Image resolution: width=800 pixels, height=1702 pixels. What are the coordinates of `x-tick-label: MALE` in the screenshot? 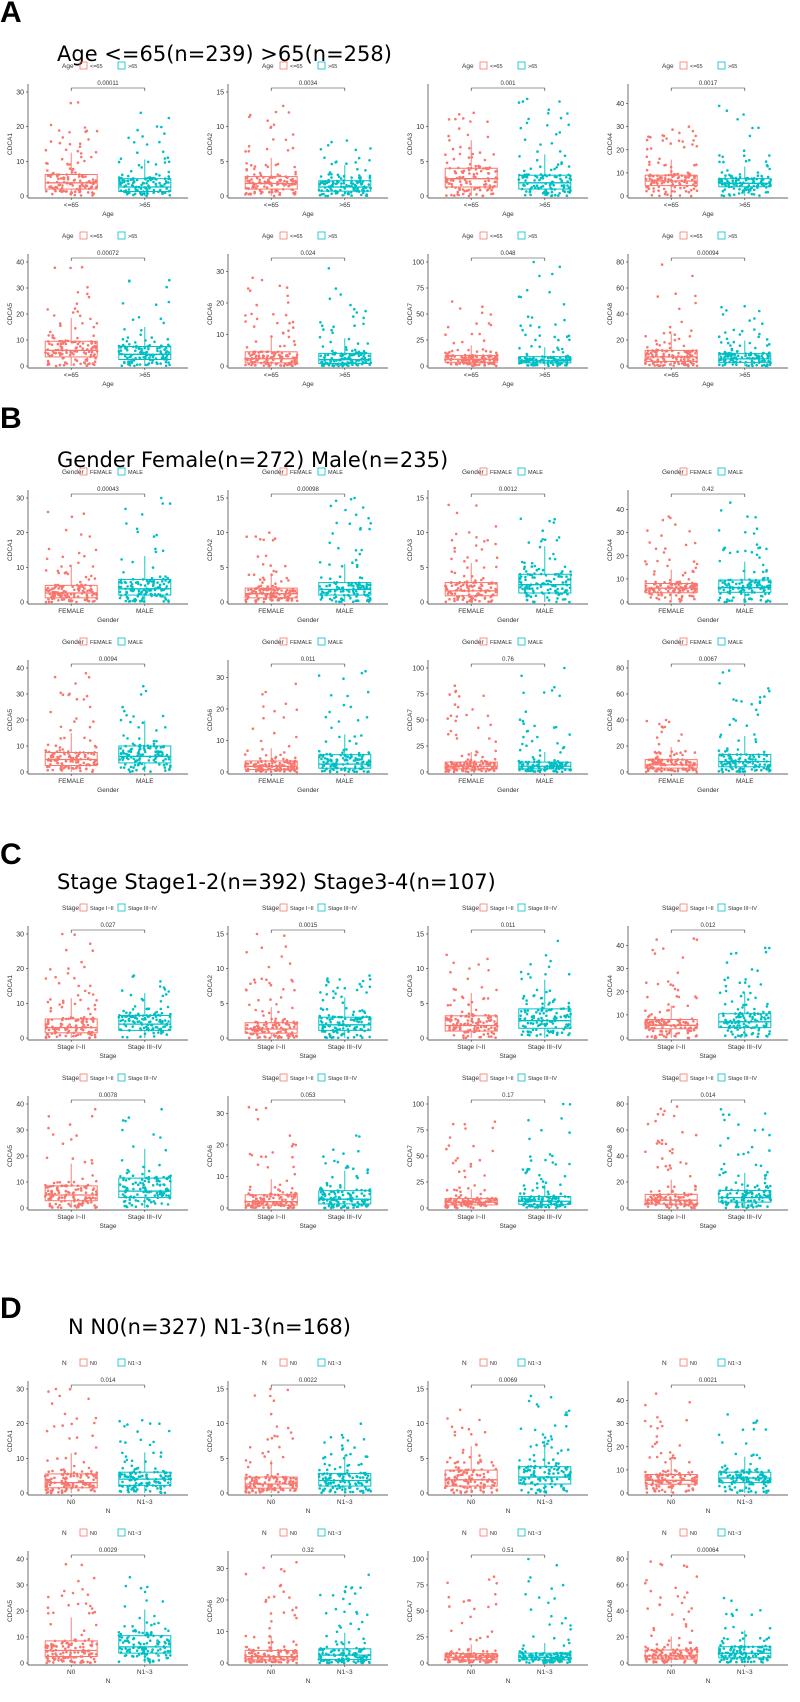 It's located at (145, 781).